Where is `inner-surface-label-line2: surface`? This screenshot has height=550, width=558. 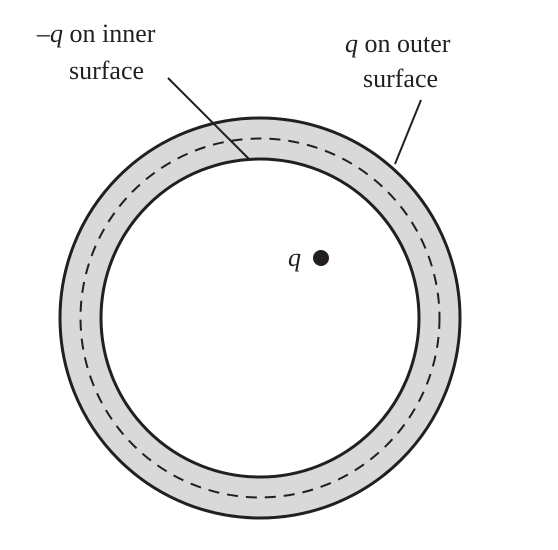 inner-surface-label-line2: surface is located at coordinates (106, 70).